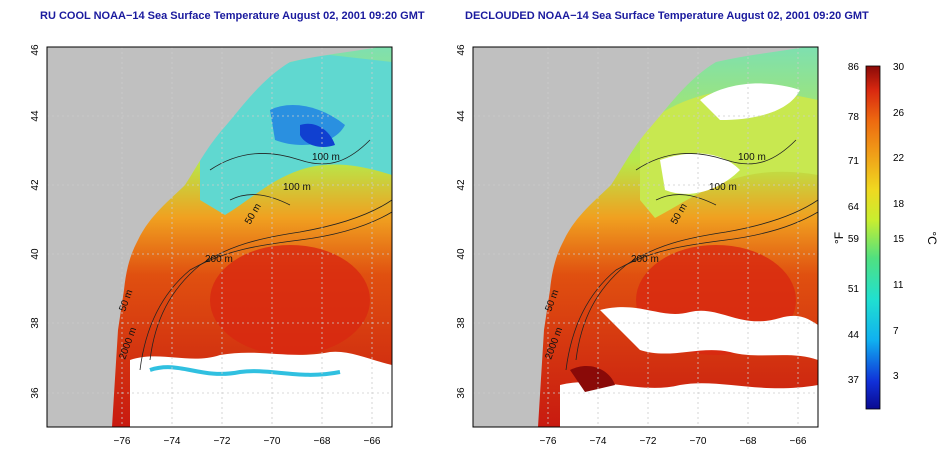 This screenshot has width=950, height=475. Describe the element at coordinates (854, 380) in the screenshot. I see `fahrenheit-tick: 37` at that location.